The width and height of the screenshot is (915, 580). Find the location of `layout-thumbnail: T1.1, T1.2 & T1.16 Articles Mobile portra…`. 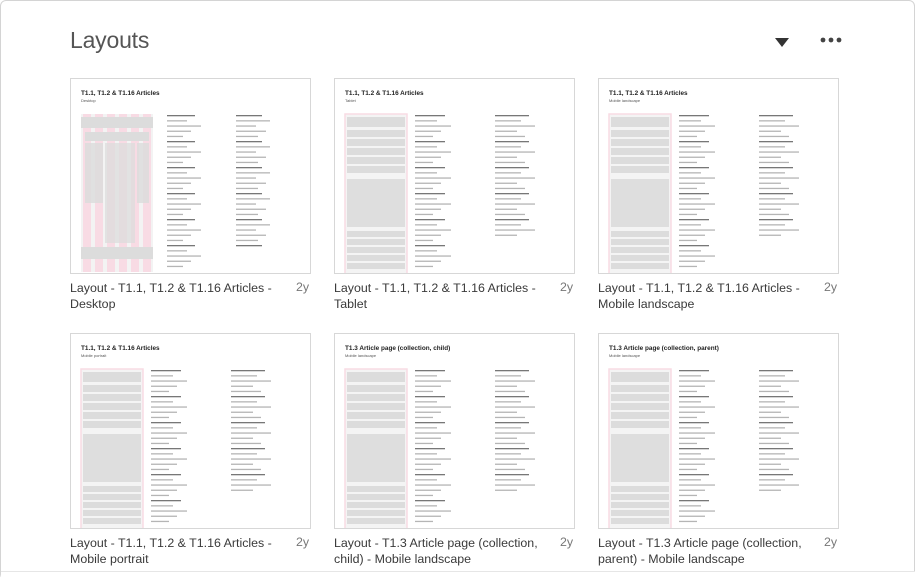

layout-thumbnail: T1.1, T1.2 & T1.16 Articles Mobile portra… is located at coordinates (190, 431).